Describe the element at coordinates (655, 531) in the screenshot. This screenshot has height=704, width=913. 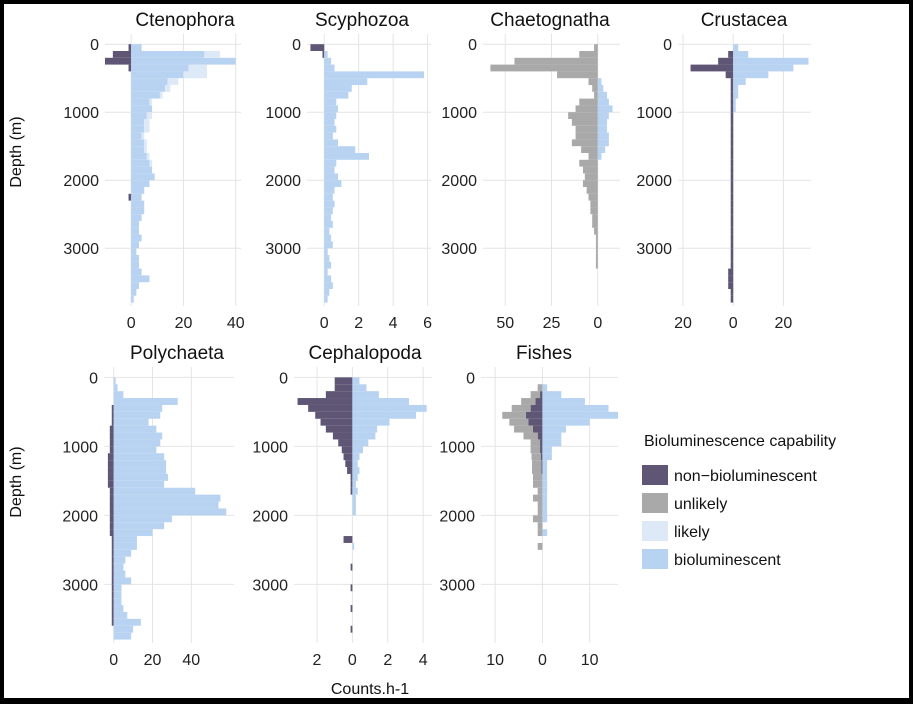
I see `legend-swatch-likely` at that location.